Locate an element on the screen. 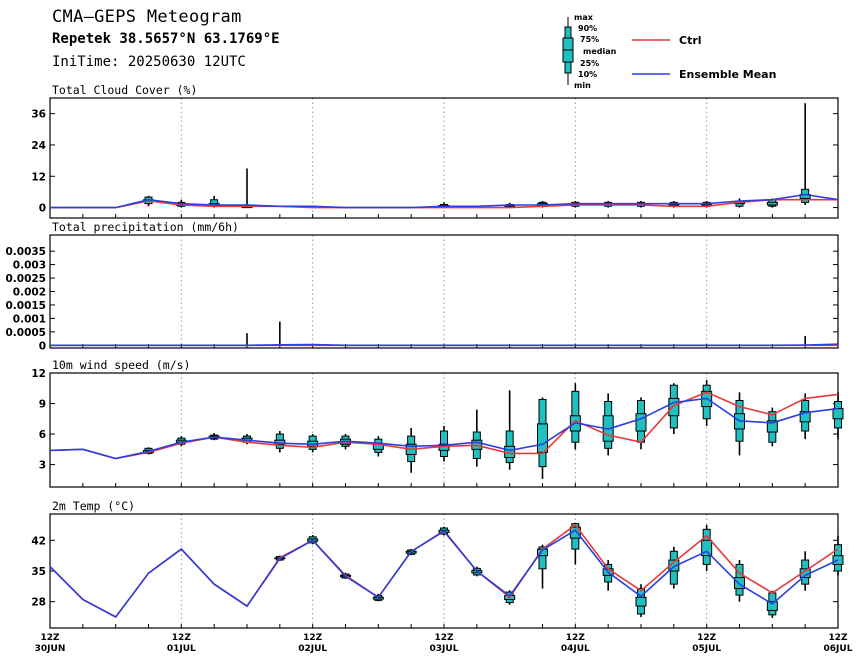 The height and width of the screenshot is (665, 860). y-tick-label: 0.002 is located at coordinates (29, 293).